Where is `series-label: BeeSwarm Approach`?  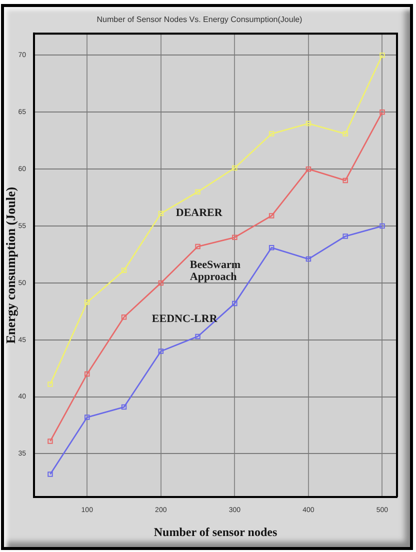 series-label: BeeSwarm Approach is located at coordinates (215, 270).